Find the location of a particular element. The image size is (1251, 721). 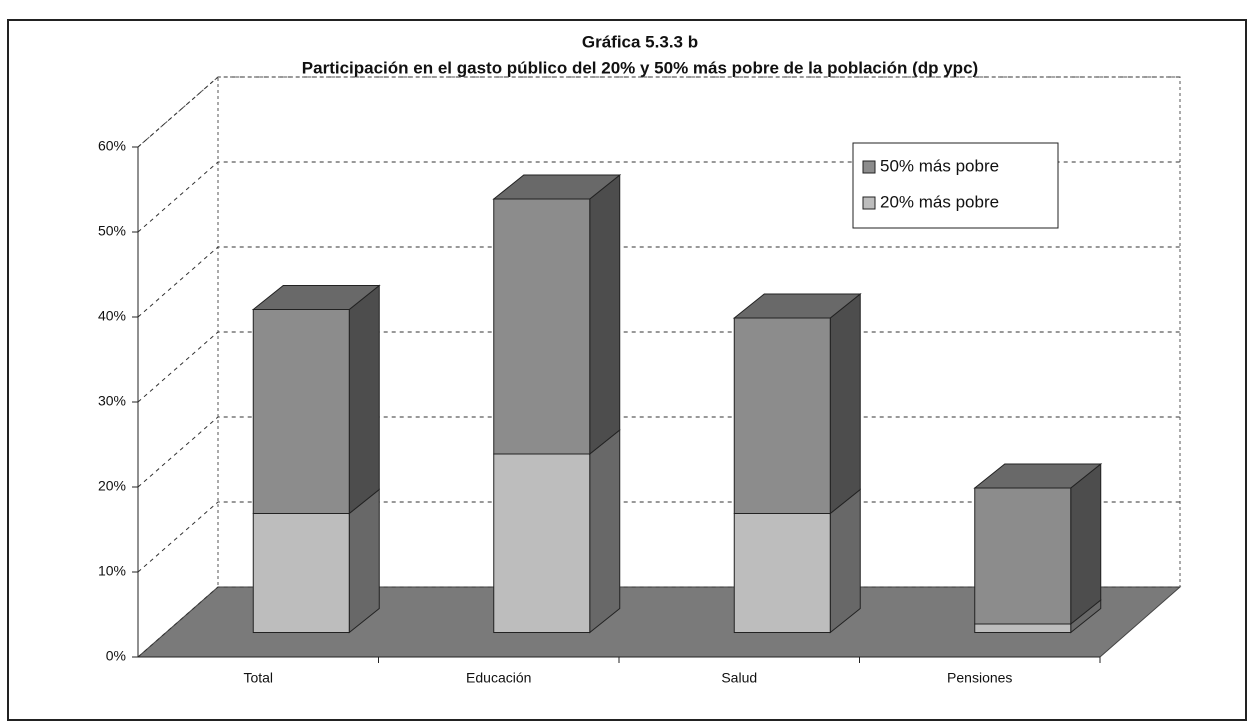

y-tick-label: 50% is located at coordinates (112, 231).